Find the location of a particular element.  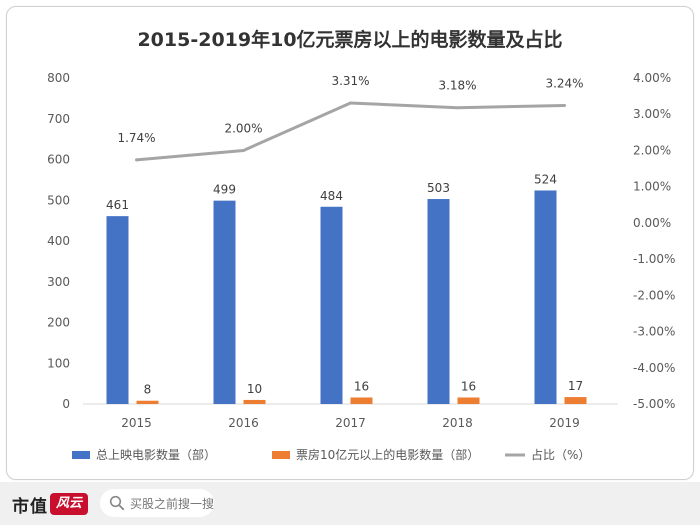

x-axis-tick-label: 2016 is located at coordinates (243, 423).